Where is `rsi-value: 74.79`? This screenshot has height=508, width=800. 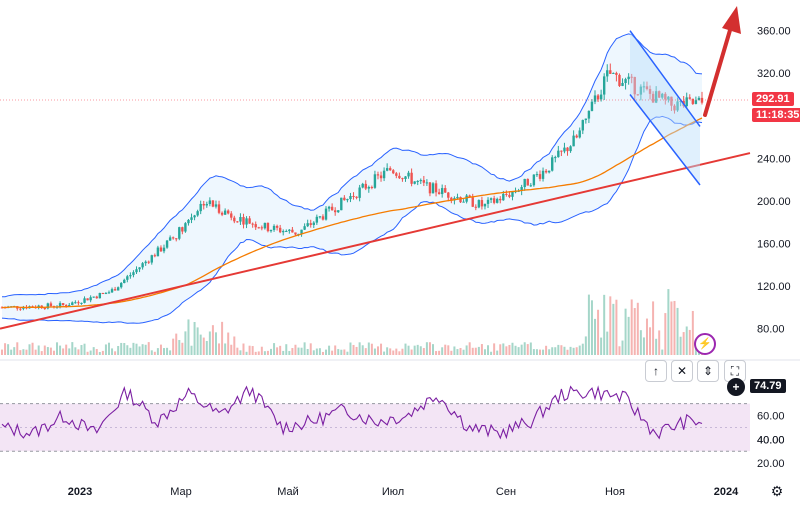 rsi-value: 74.79 is located at coordinates (768, 386).